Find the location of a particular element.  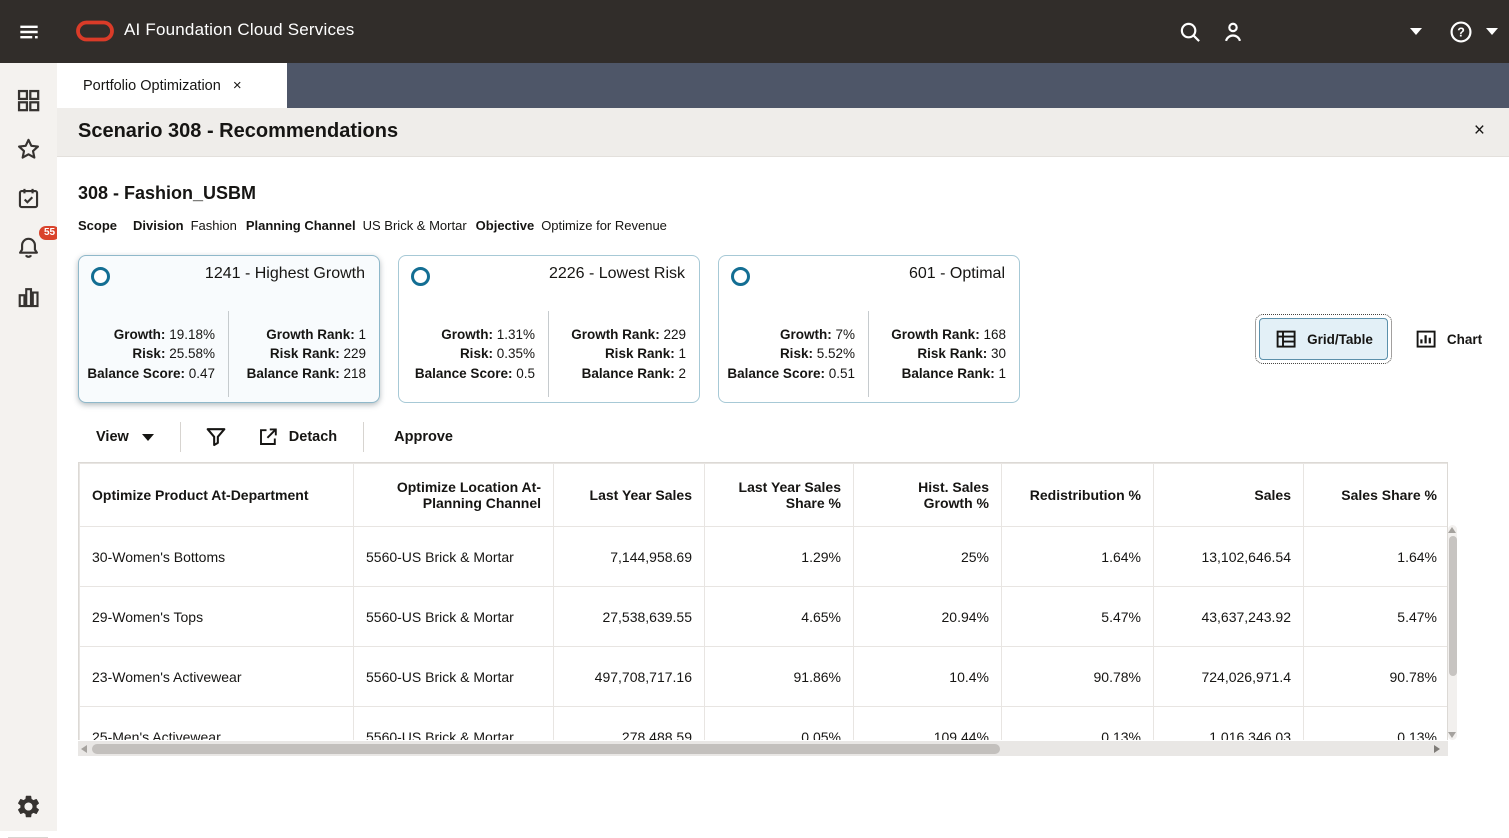

detach-button: Detach is located at coordinates (296, 437).